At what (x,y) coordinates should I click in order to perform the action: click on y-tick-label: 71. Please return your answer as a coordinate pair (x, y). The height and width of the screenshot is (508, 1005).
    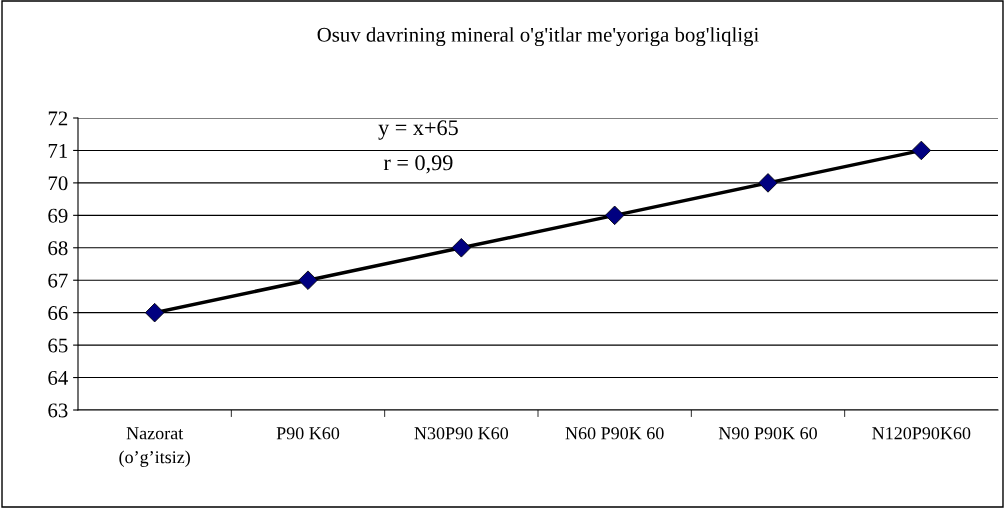
    Looking at the image, I should click on (58, 150).